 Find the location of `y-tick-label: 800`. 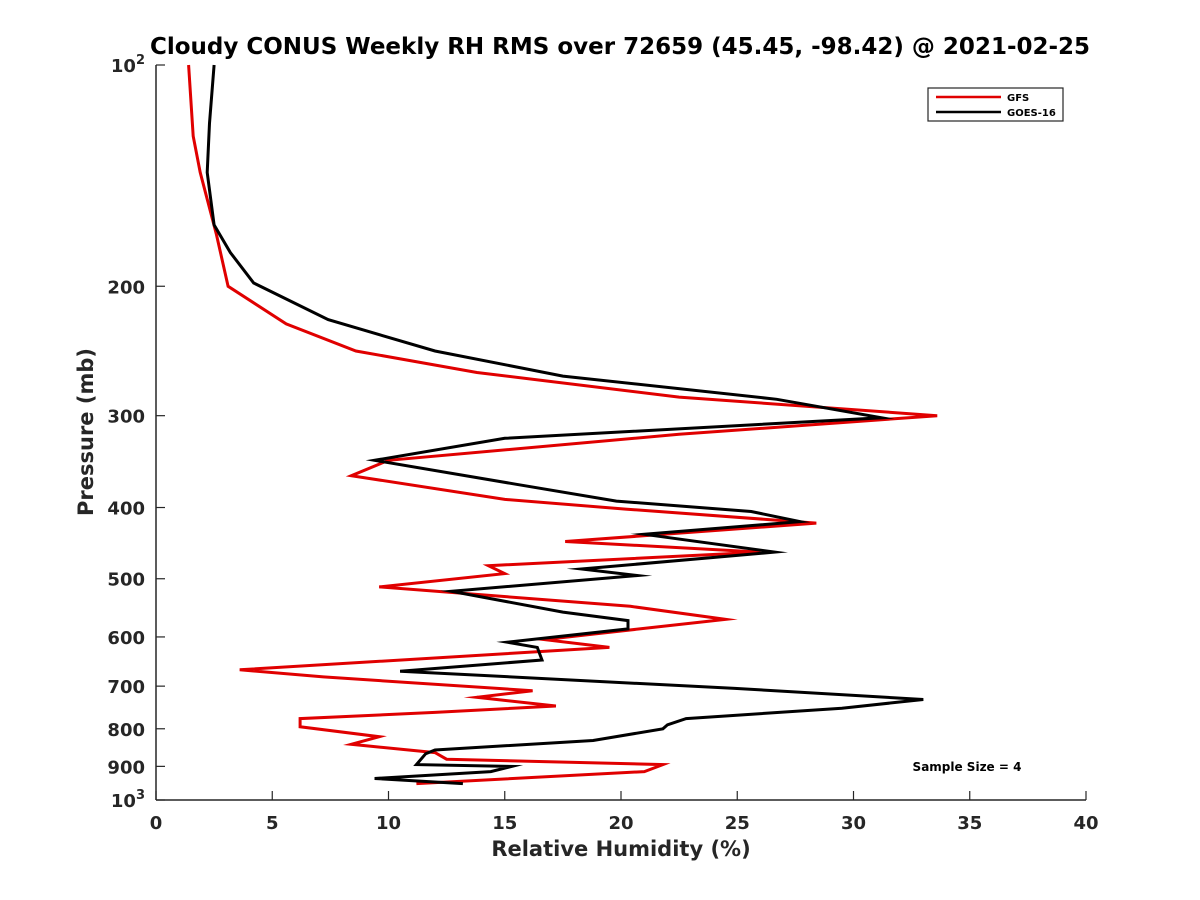

y-tick-label: 800 is located at coordinates (126, 730).